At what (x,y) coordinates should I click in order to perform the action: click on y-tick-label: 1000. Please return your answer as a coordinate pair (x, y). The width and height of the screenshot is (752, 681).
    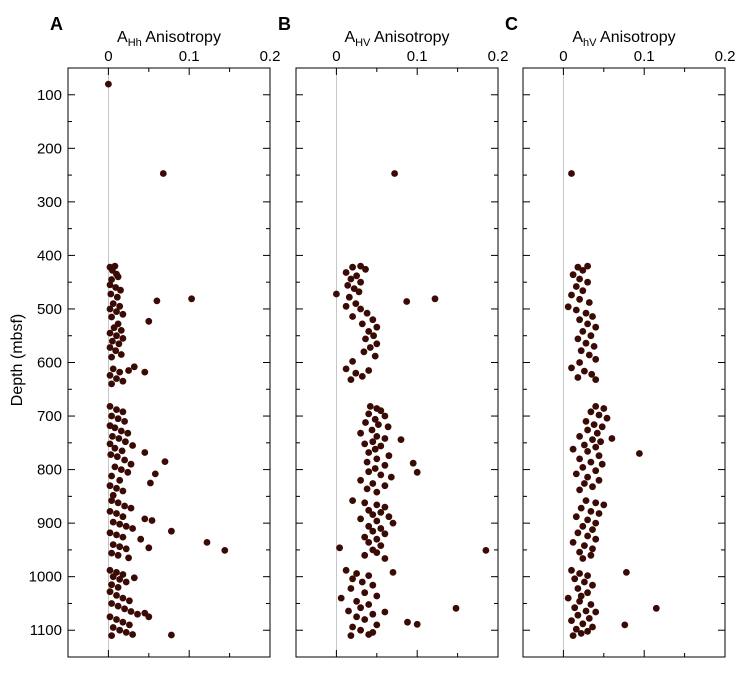
    Looking at the image, I should click on (45, 577).